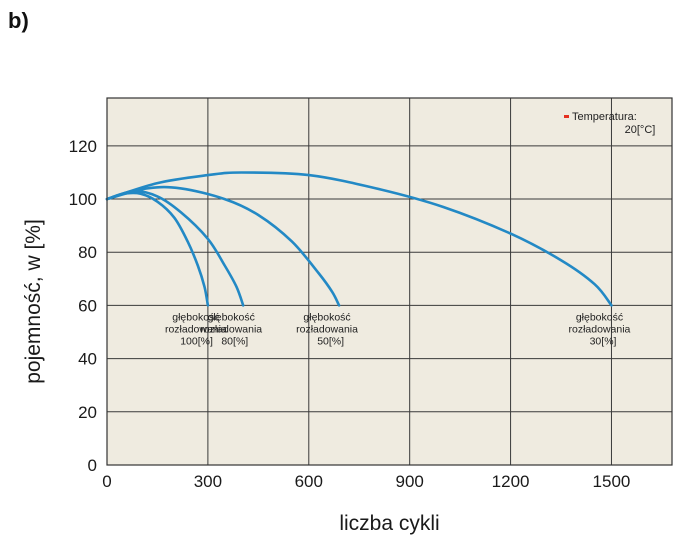  What do you see at coordinates (87, 412) in the screenshot?
I see `y-tick-label-1: 20` at bounding box center [87, 412].